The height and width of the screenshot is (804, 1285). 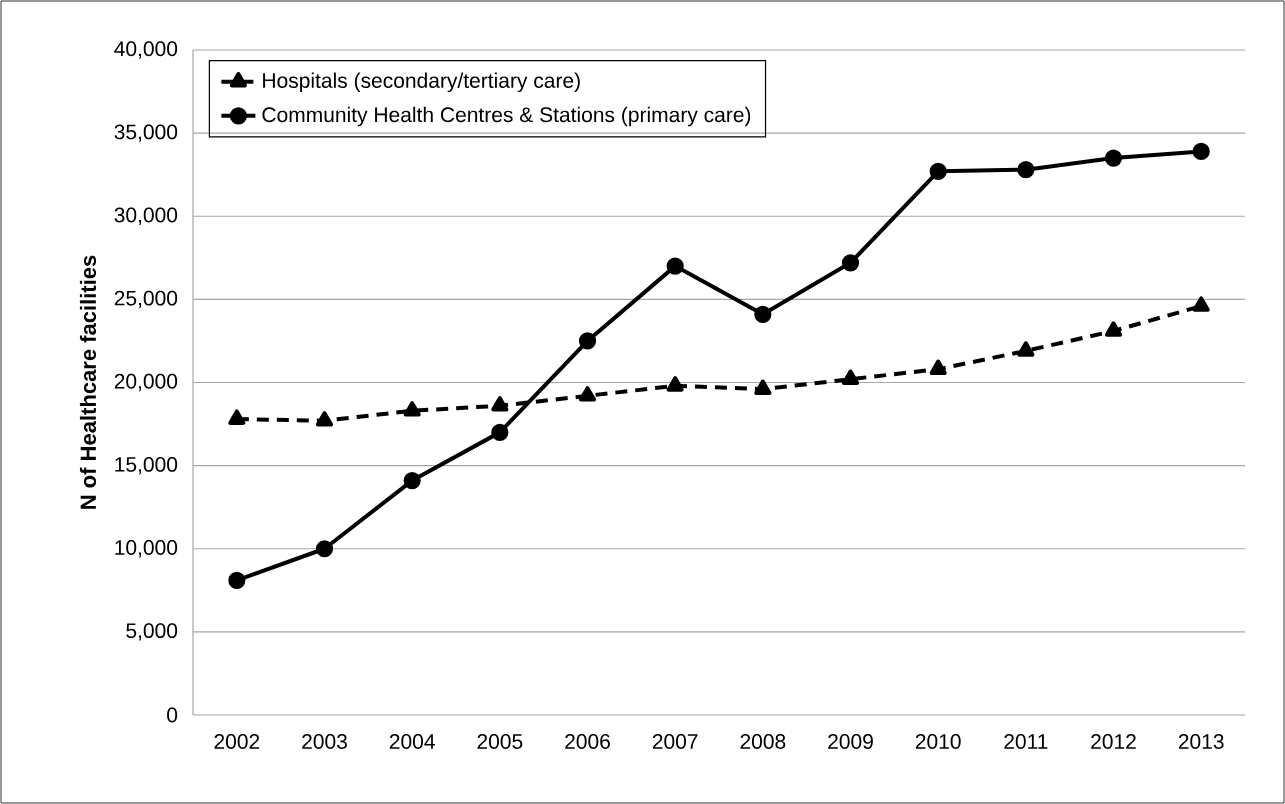 I want to click on y-tick-label: 25,000, so click(x=146, y=299).